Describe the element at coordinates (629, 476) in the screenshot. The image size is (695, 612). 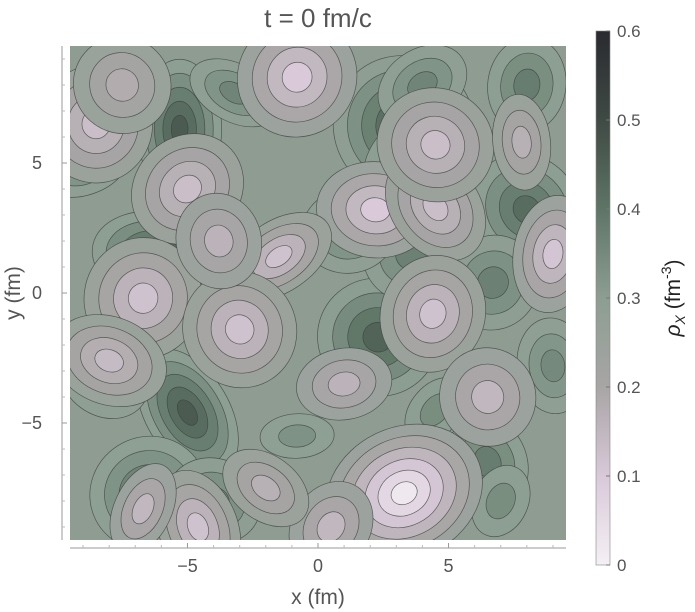
I see `colorbar-tick-label: 0.1` at that location.